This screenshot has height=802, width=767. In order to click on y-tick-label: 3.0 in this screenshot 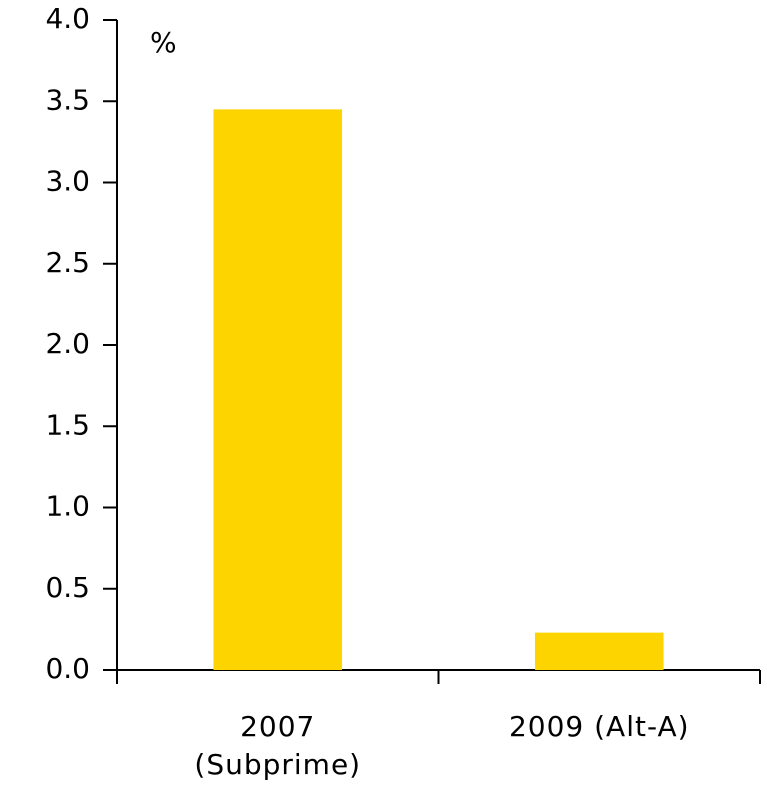, I will do `click(67, 181)`.